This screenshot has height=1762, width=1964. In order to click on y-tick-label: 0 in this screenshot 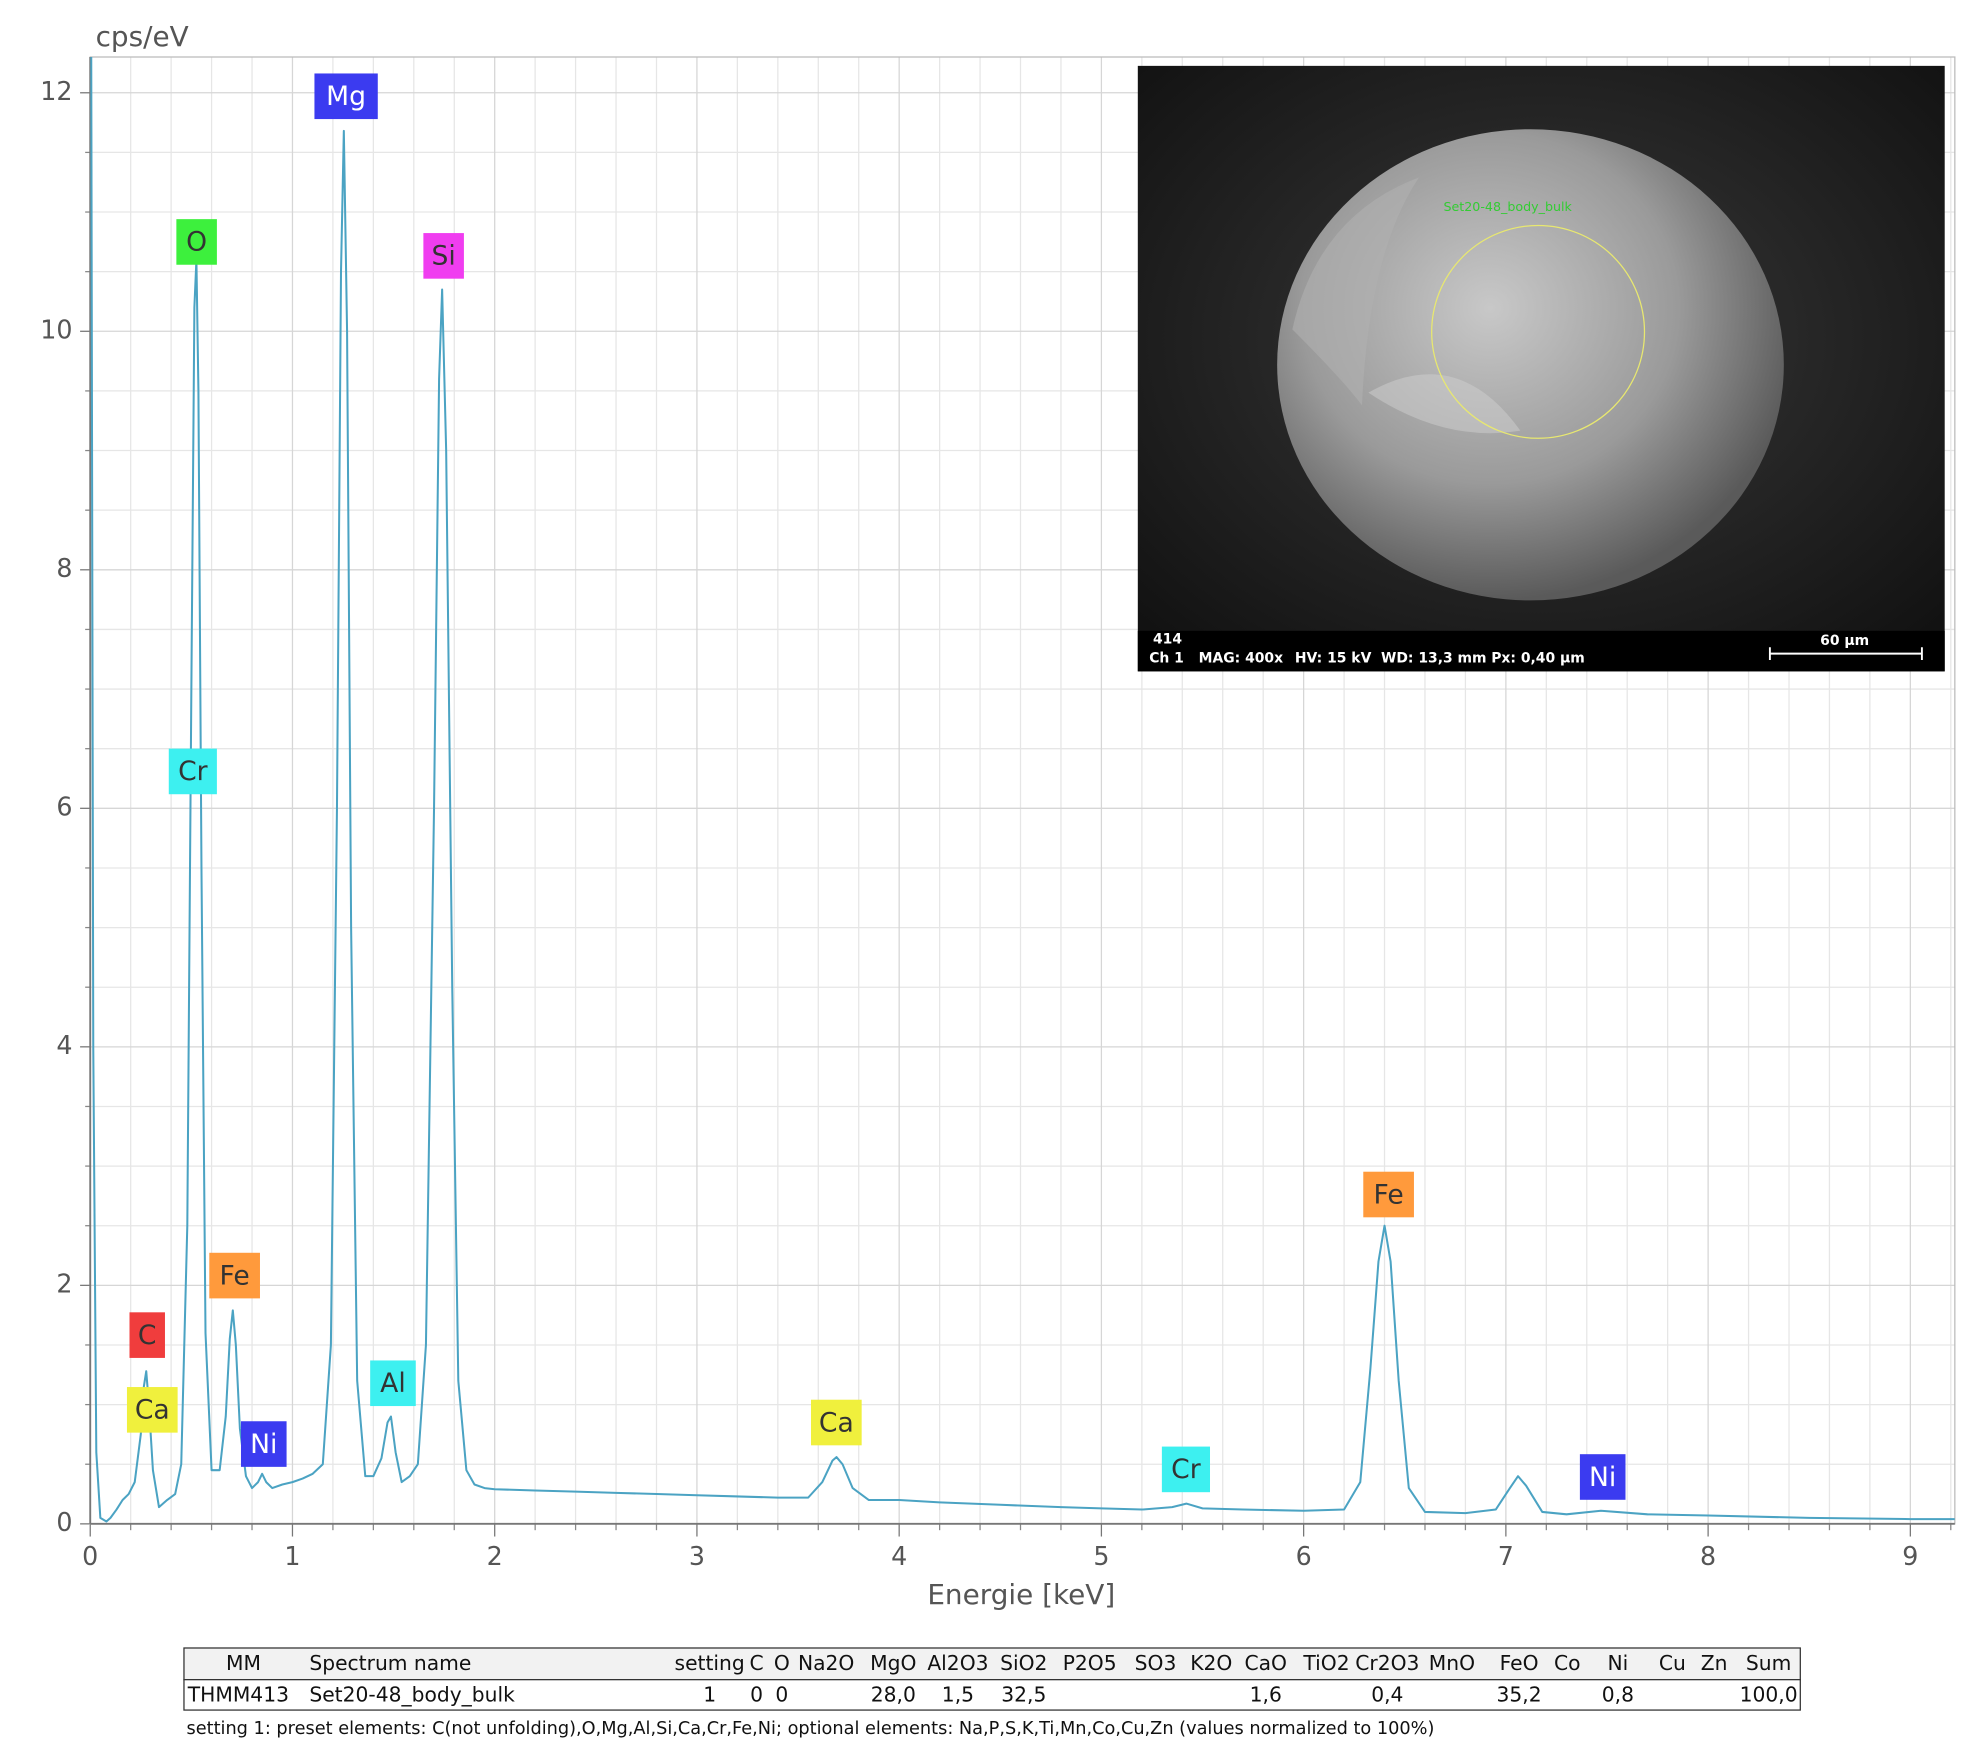, I will do `click(64, 1522)`.